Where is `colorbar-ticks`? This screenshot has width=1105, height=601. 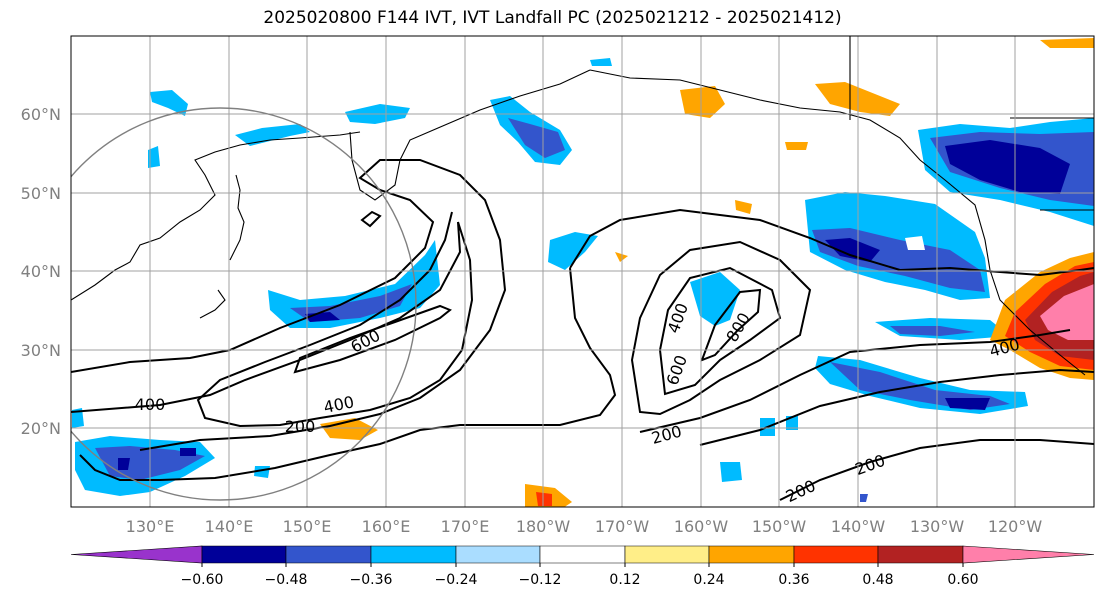
colorbar-ticks is located at coordinates (582, 565).